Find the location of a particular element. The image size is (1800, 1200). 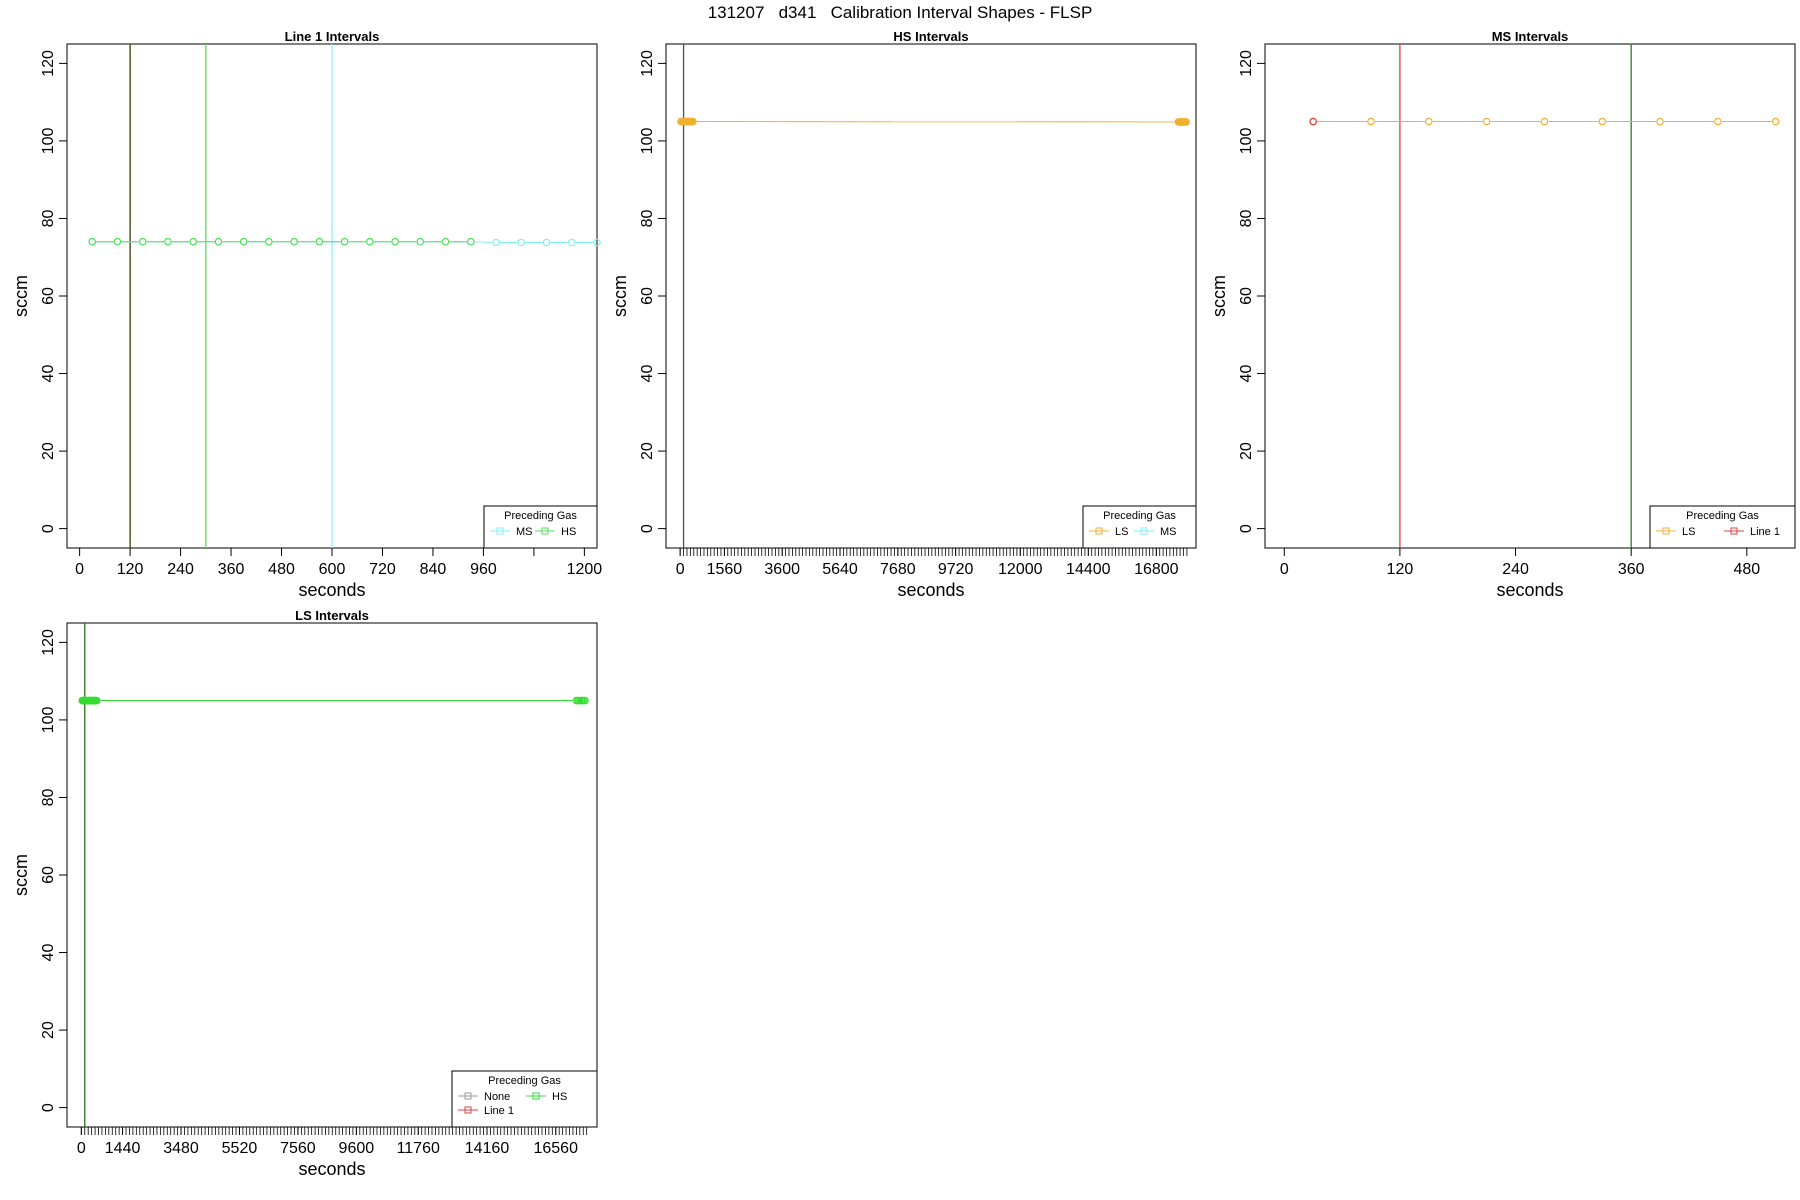

legend-entry-label: Line 1 is located at coordinates (1765, 532).